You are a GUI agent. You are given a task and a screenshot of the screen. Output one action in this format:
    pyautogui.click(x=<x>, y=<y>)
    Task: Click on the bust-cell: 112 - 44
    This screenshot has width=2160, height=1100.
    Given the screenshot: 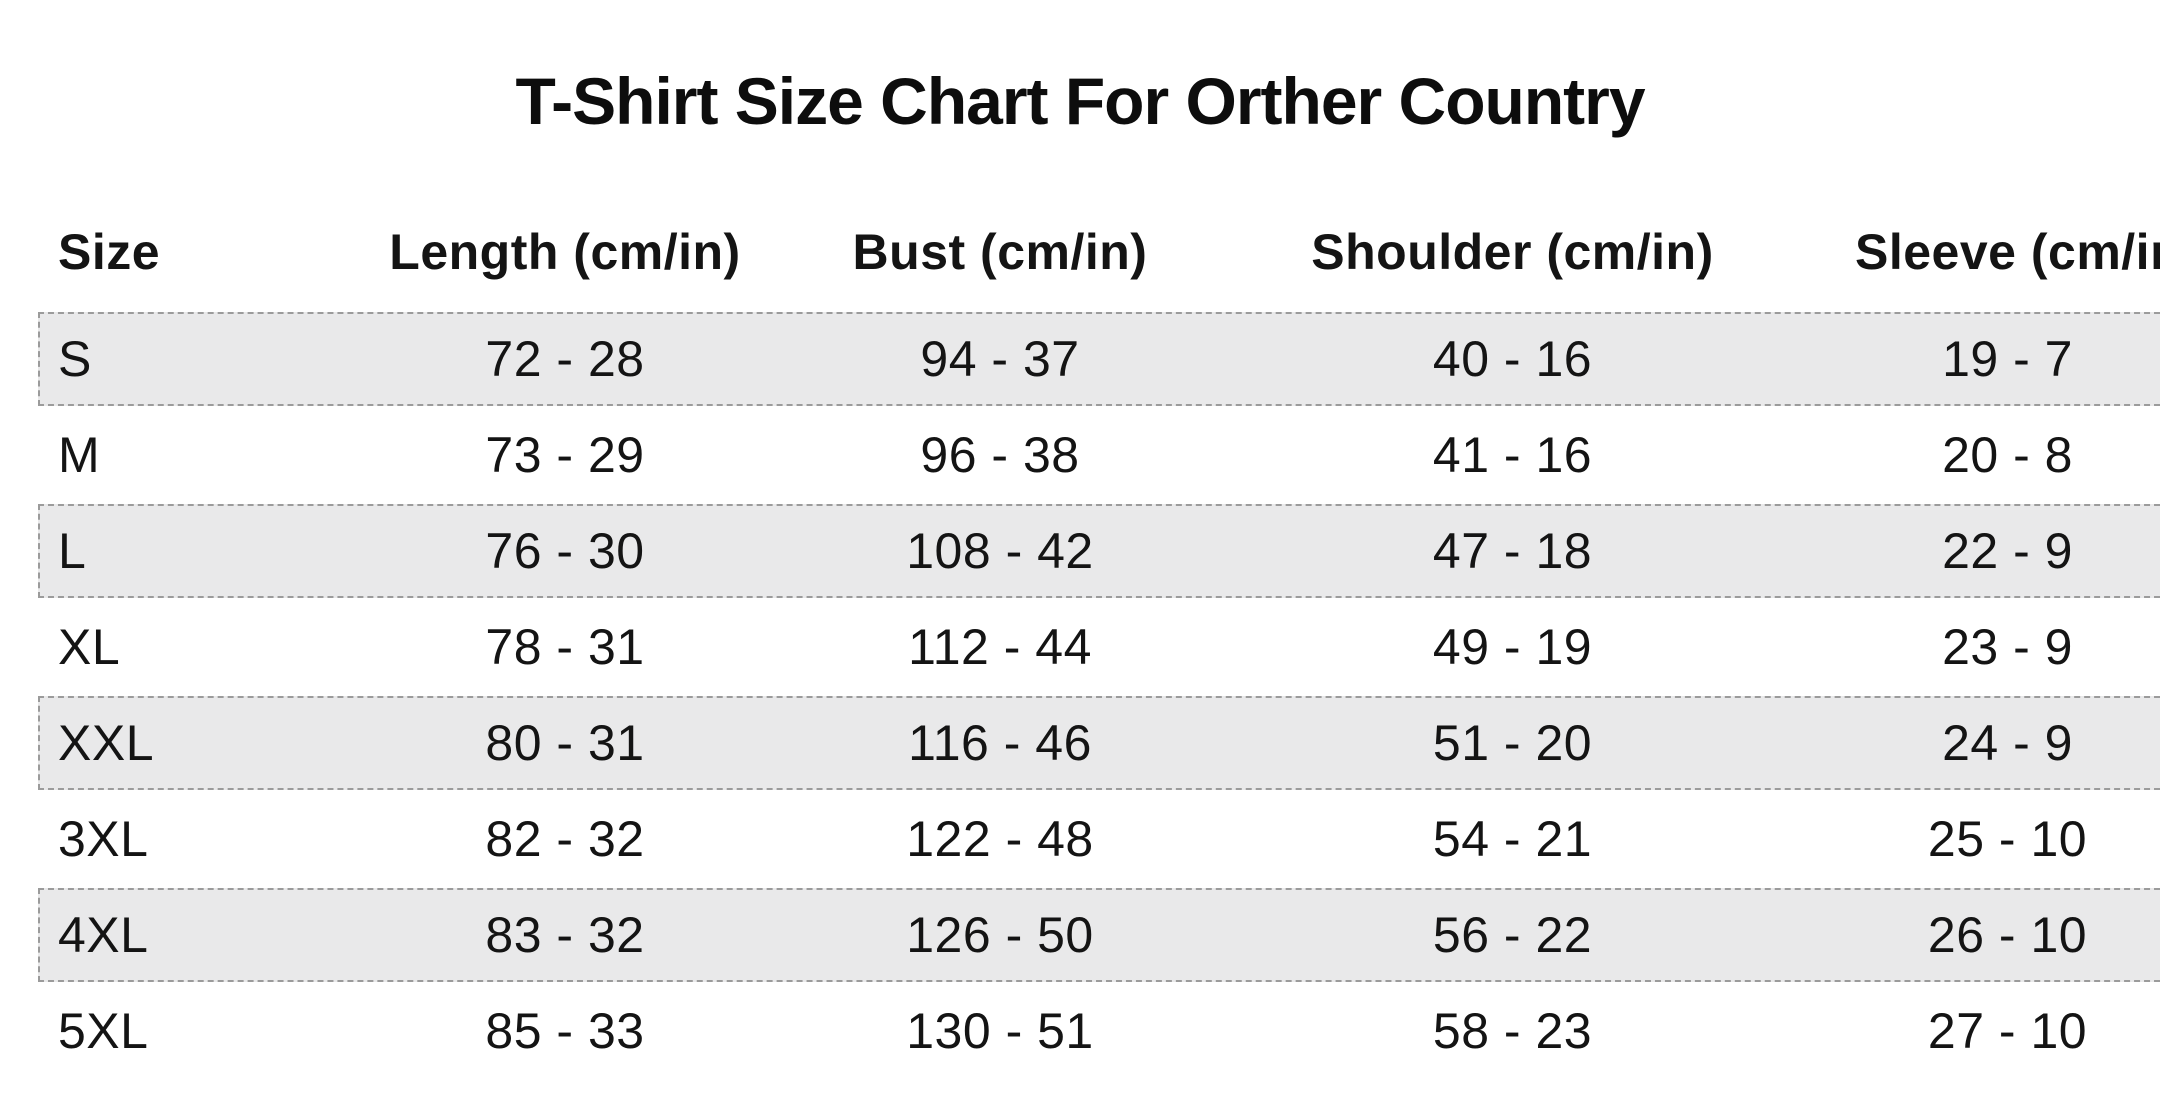 What is the action you would take?
    pyautogui.click(x=1000, y=647)
    